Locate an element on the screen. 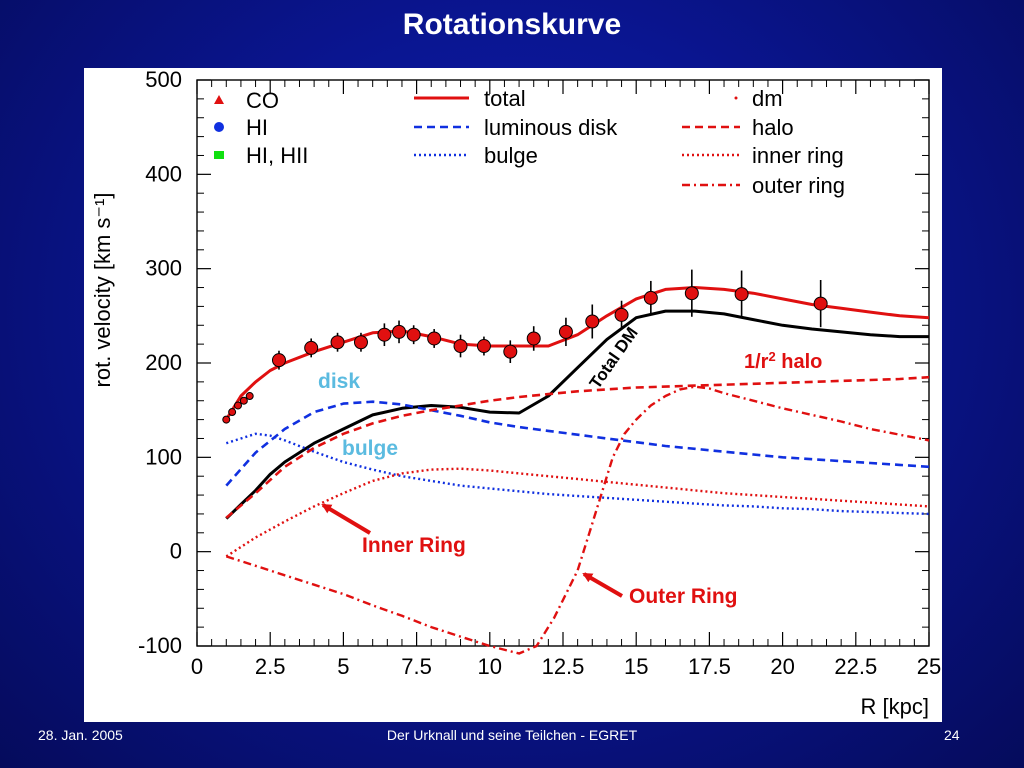  series-total is located at coordinates (577, 353).